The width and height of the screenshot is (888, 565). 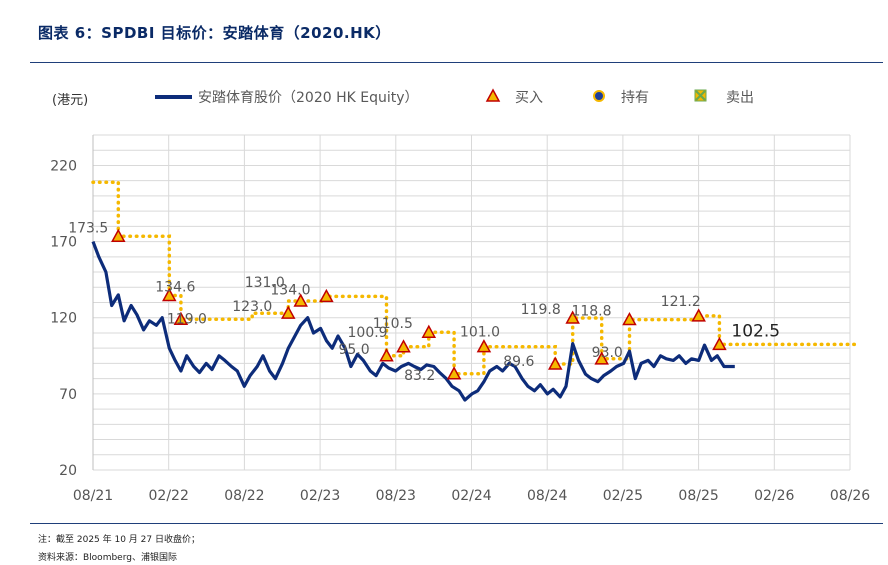 I want to click on y-axis-unit: (港元), so click(x=70, y=100).